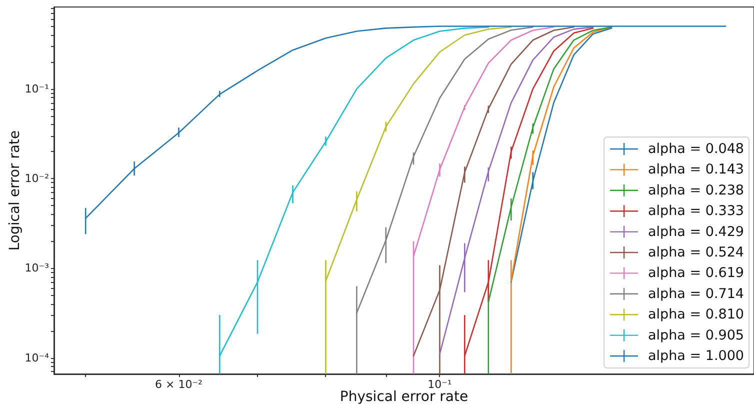 This screenshot has height=409, width=754. Describe the element at coordinates (404, 397) in the screenshot. I see `x-axis-title: Physical error rate` at that location.